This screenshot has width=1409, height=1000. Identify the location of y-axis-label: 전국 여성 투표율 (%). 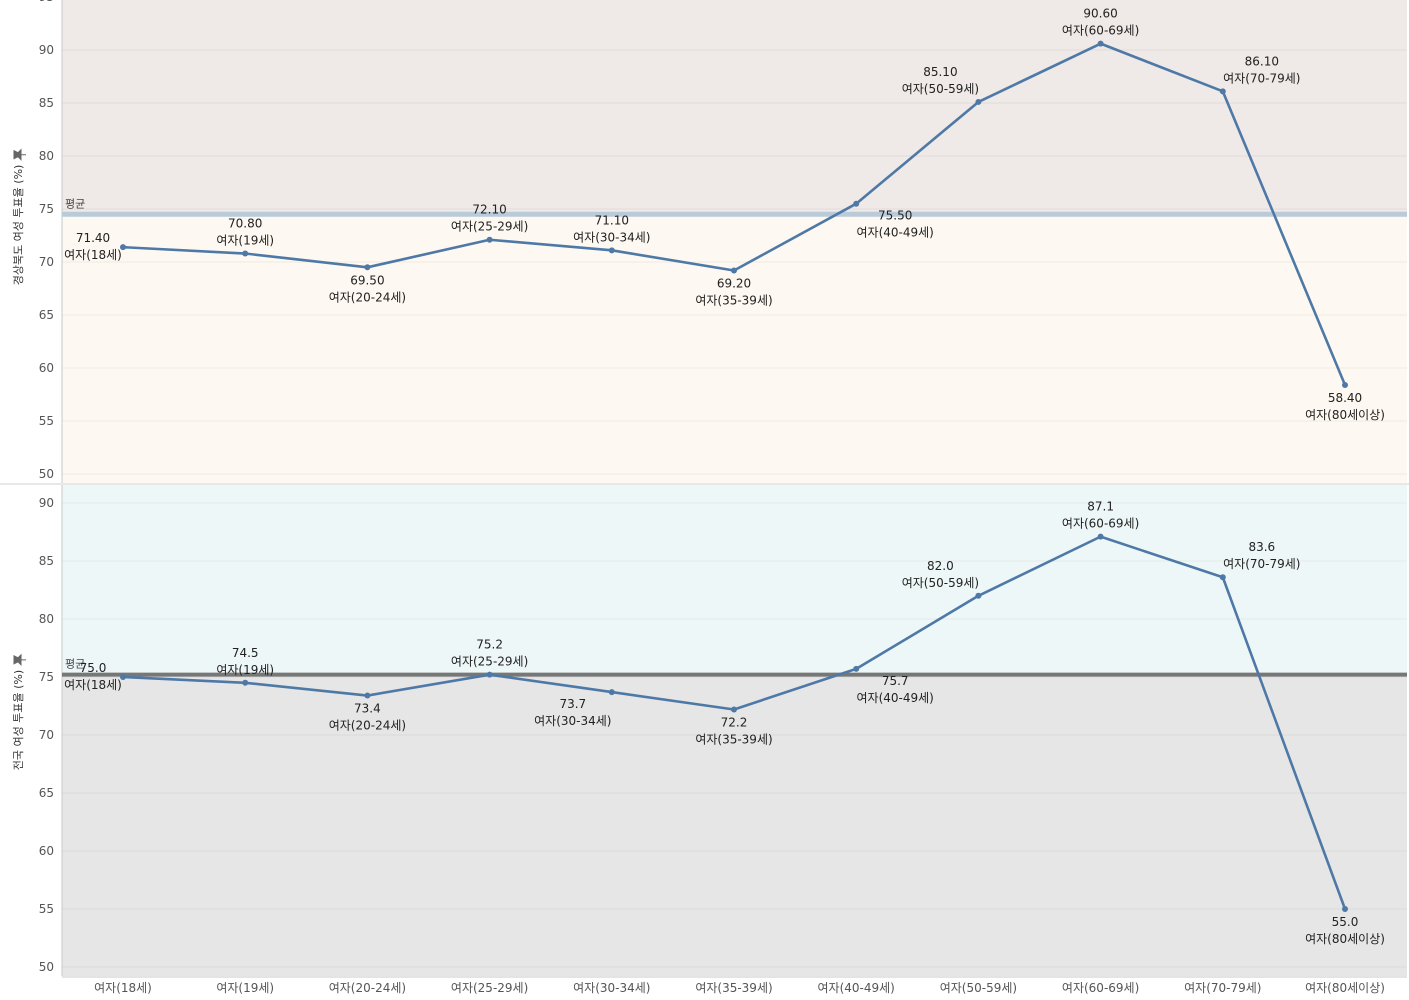
(18, 720).